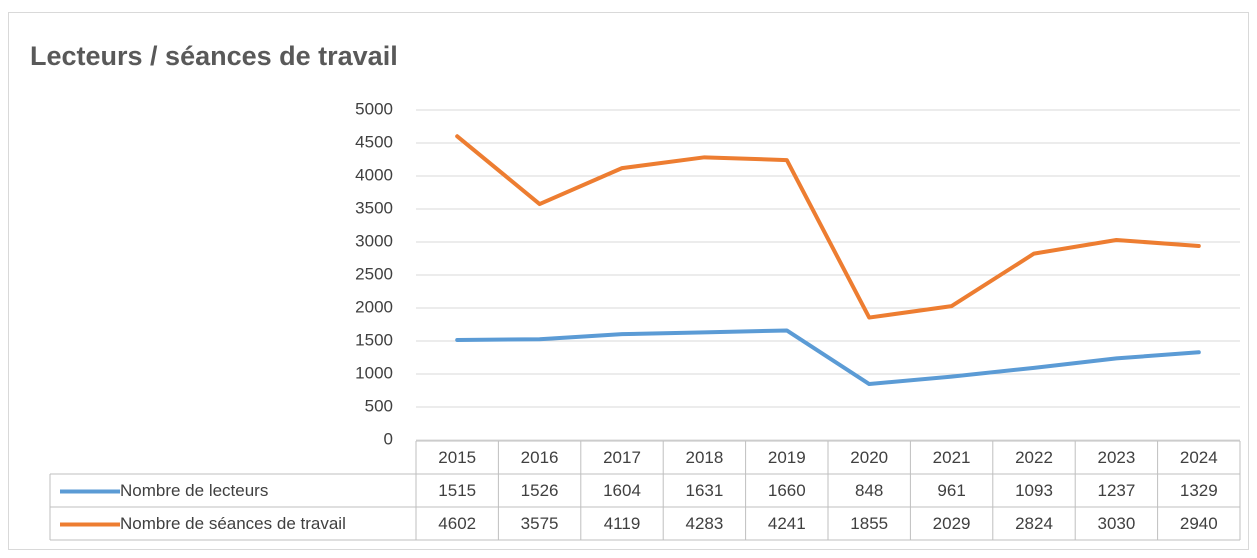 This screenshot has width=1257, height=558. Describe the element at coordinates (374, 174) in the screenshot. I see `y-tick-label: 4000` at that location.